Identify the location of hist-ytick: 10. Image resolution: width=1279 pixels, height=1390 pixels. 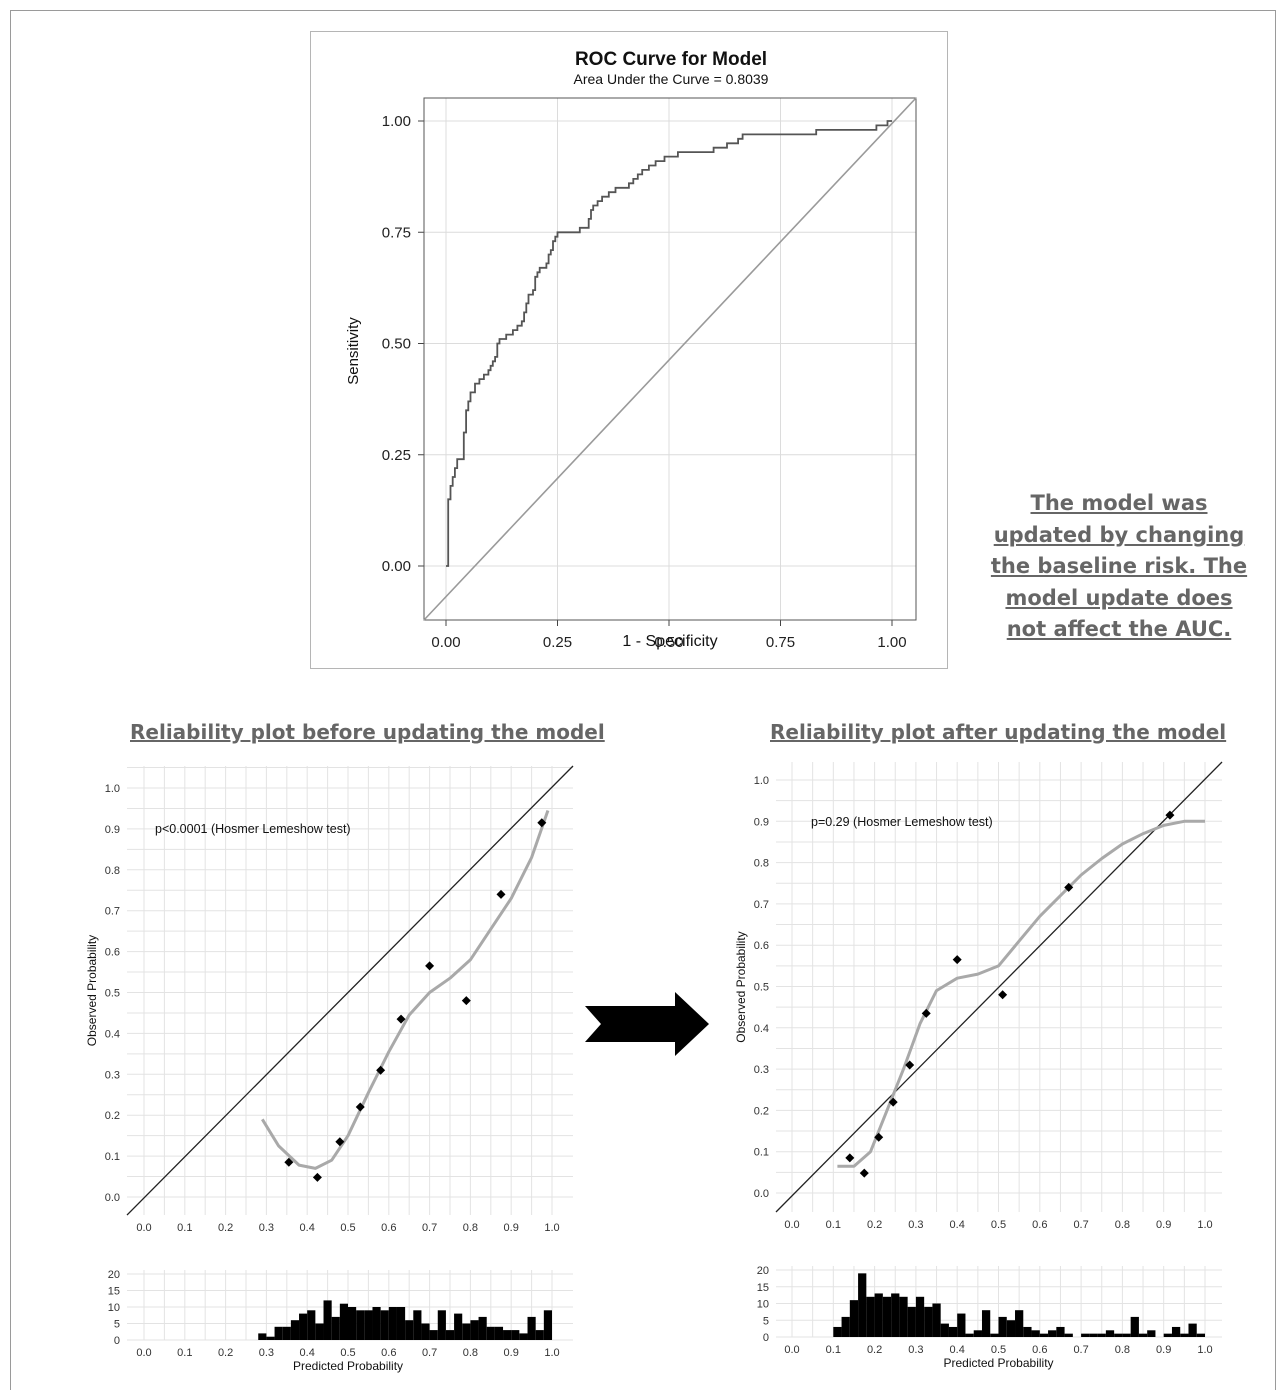
(114, 1308).